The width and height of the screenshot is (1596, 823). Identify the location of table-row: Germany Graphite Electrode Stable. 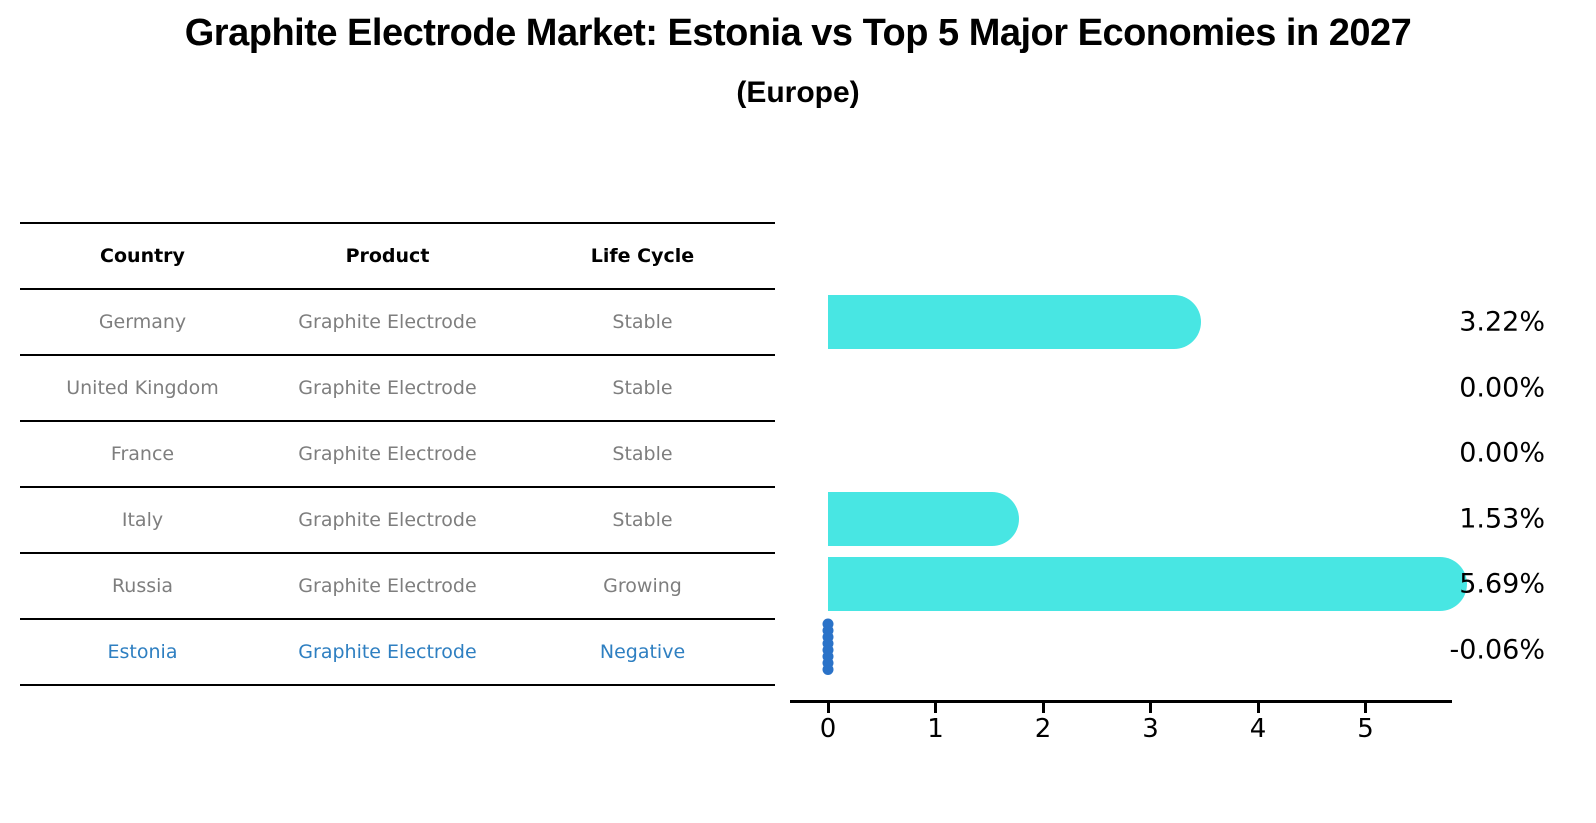
(397, 321).